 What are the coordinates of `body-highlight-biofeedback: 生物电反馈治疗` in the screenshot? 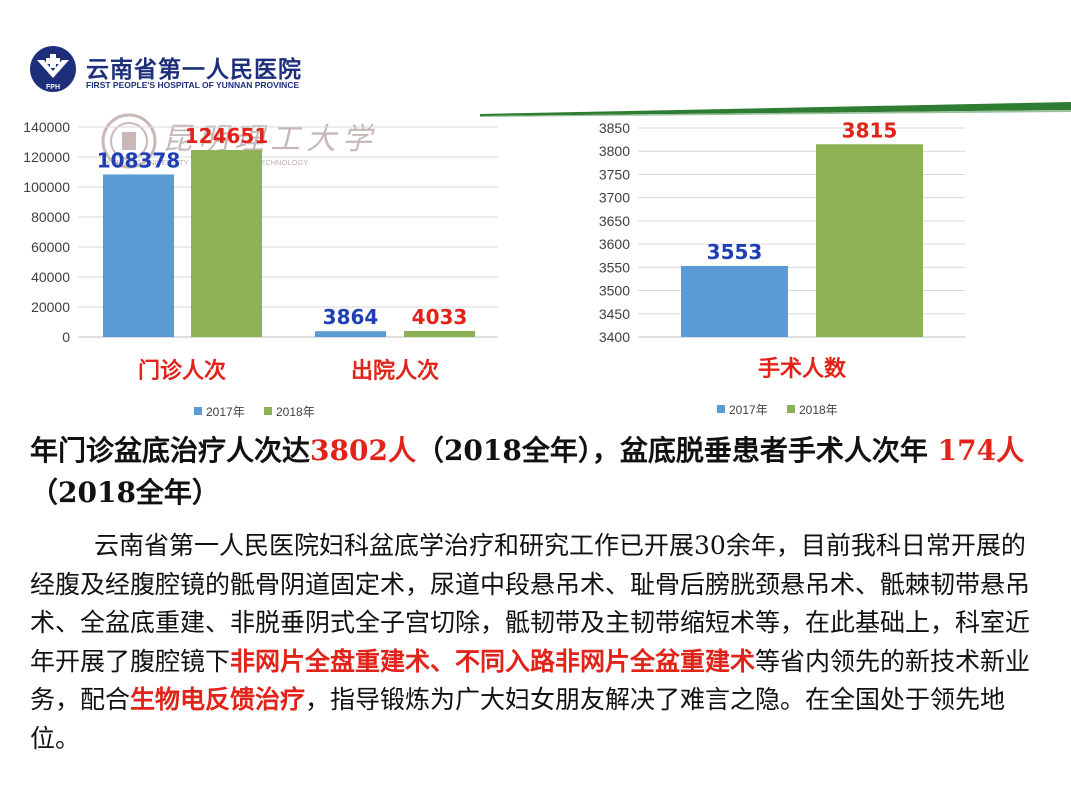 It's located at (218, 700).